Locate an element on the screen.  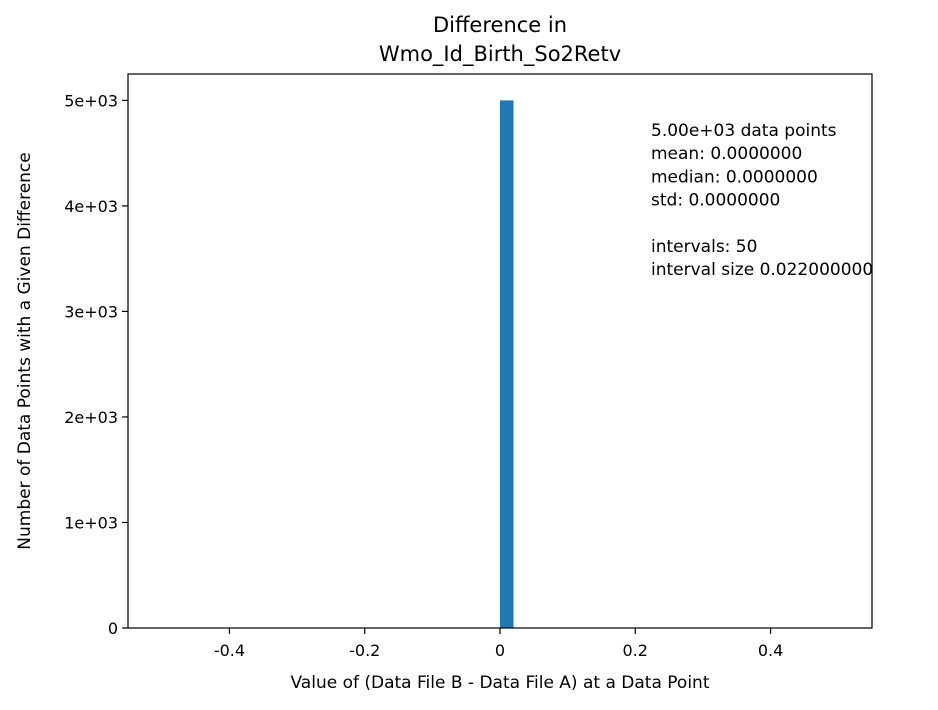
stats-line-5: intervals: 50 is located at coordinates (704, 247).